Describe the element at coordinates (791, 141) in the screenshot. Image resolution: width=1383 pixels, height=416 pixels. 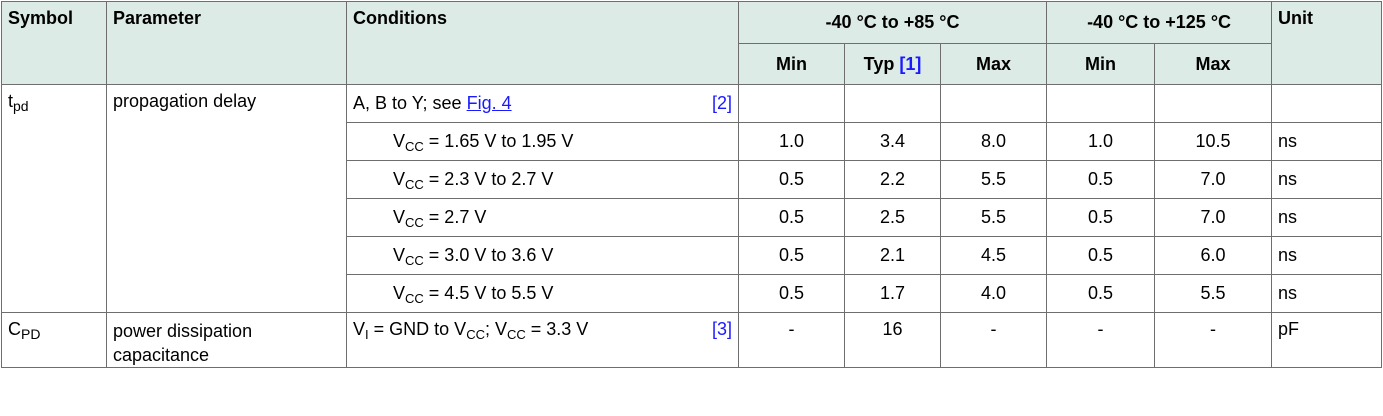
I see `min-85-value: 1.0` at that location.